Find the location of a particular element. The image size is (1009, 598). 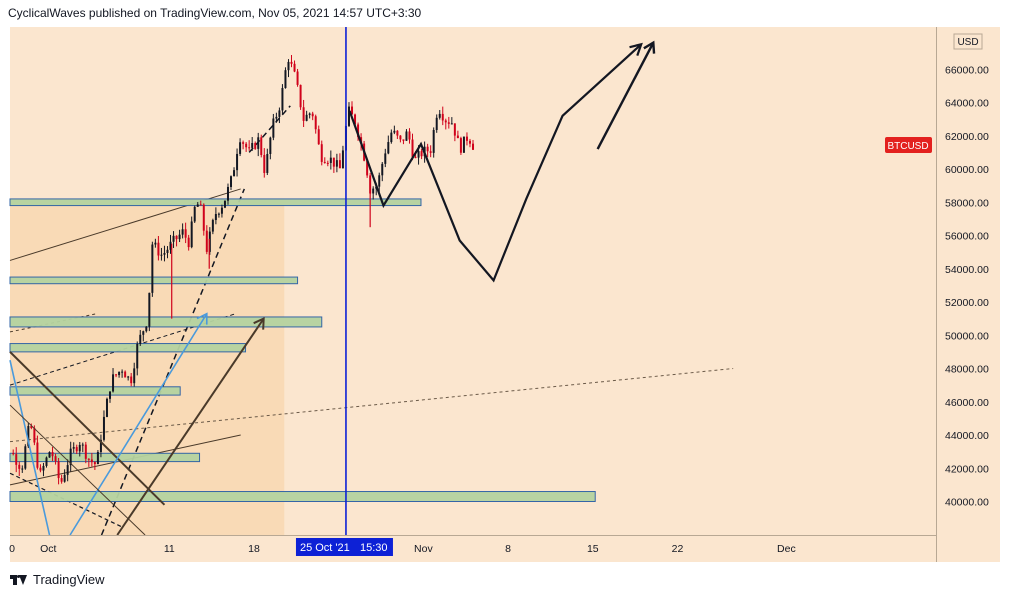

forecast-line is located at coordinates (495, 163).